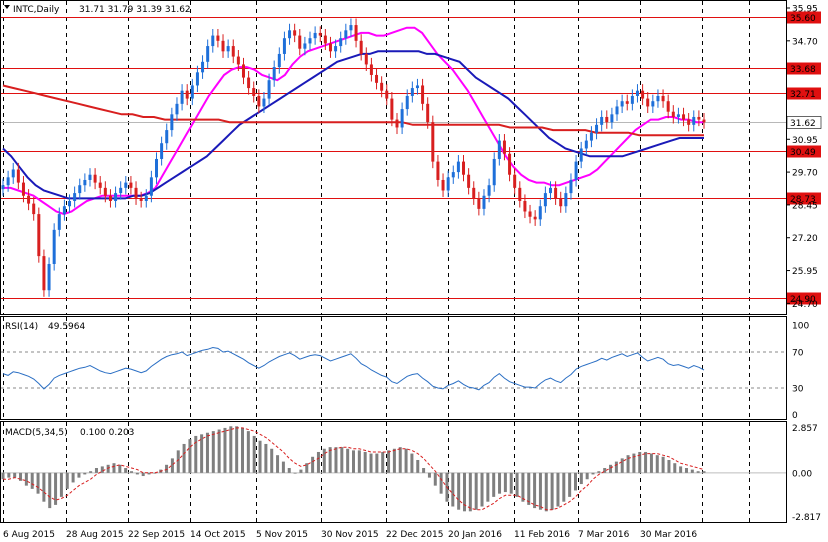  What do you see at coordinates (604, 535) in the screenshot?
I see `time-tick-label: 7 Mar 2016` at bounding box center [604, 535].